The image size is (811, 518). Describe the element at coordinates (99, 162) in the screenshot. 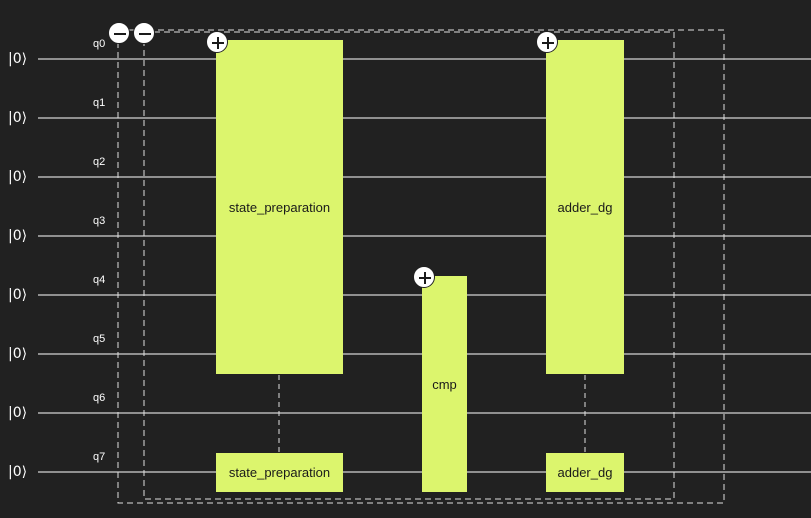

I see `qubit-label-q2: q2` at that location.